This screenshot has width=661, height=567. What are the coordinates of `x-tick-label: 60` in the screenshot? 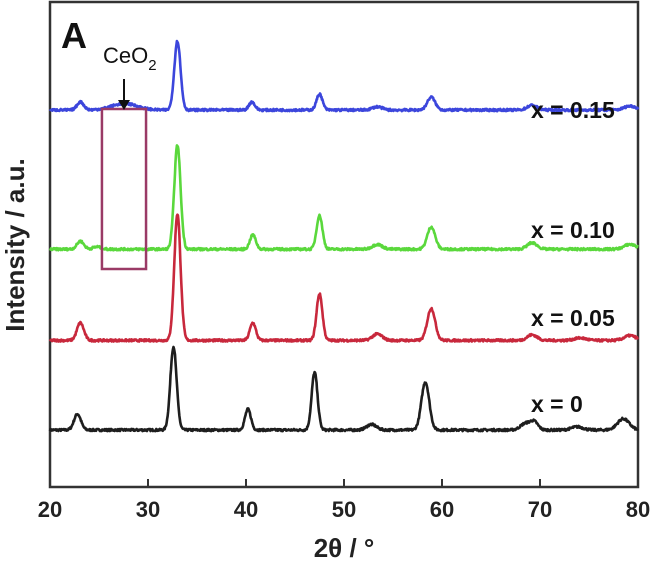 It's located at (442, 509).